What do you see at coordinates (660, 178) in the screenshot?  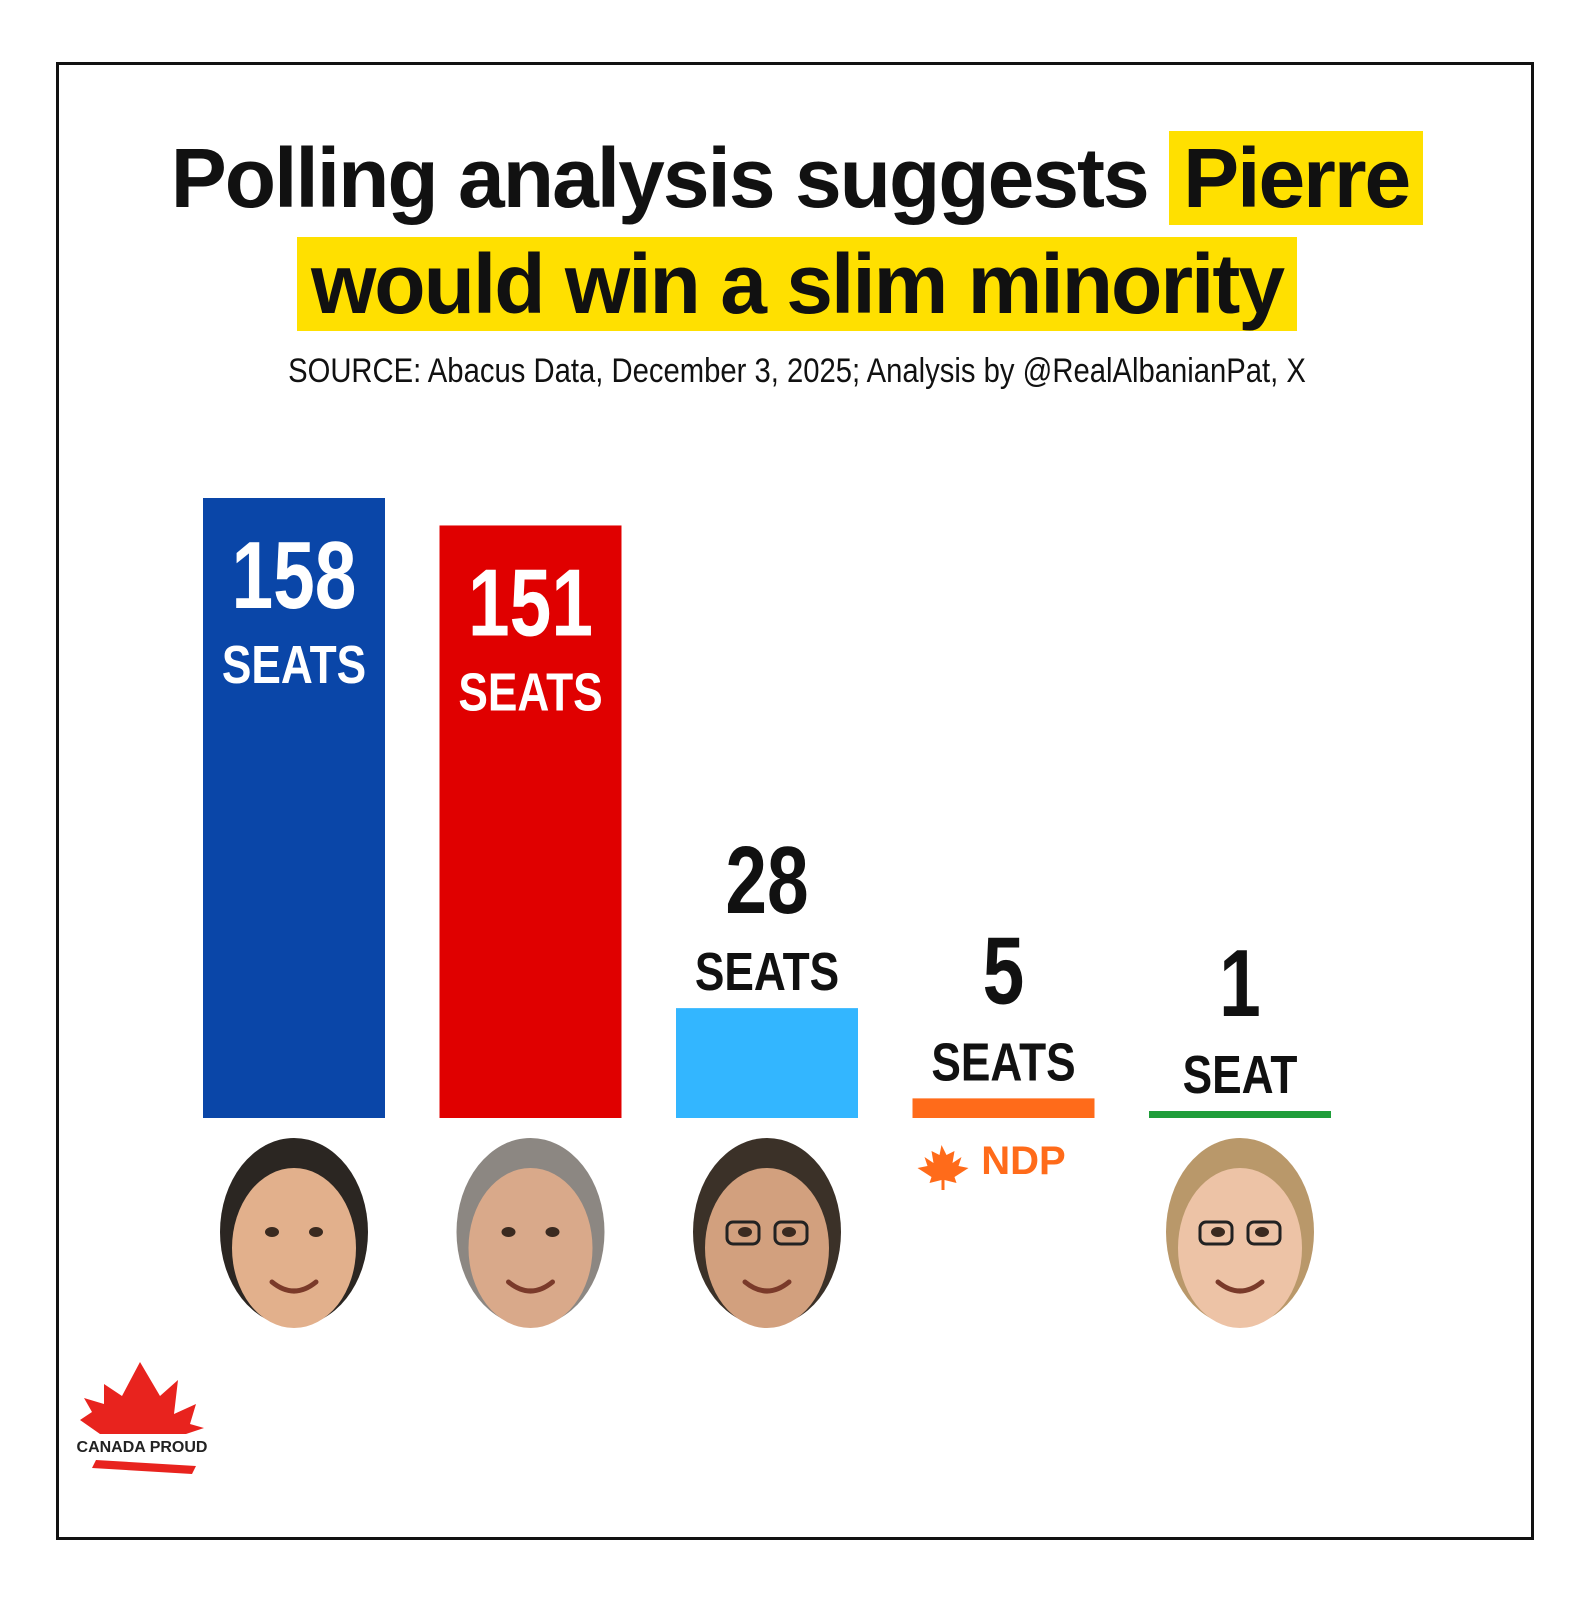 I see `title-text: Polling analysis suggests` at bounding box center [660, 178].